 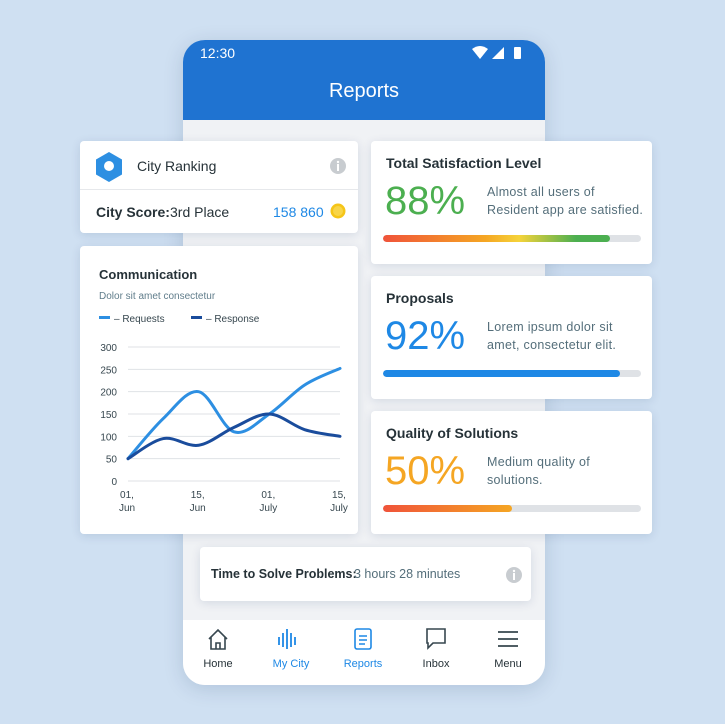 What do you see at coordinates (139, 319) in the screenshot?
I see `legend-label: – Requests` at bounding box center [139, 319].